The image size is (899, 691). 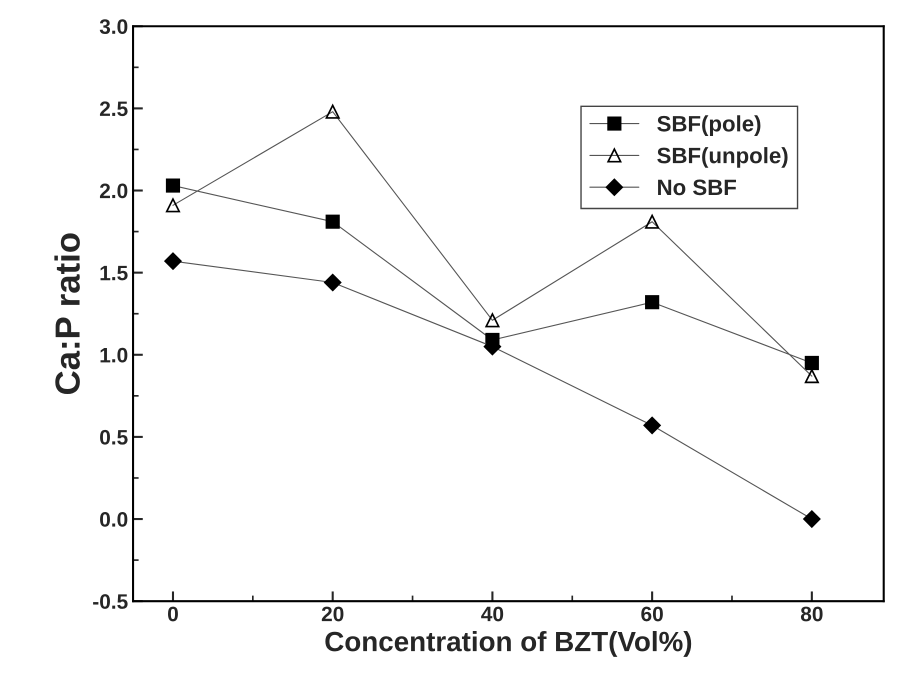 What do you see at coordinates (811, 614) in the screenshot?
I see `x-tick-label: 80` at bounding box center [811, 614].